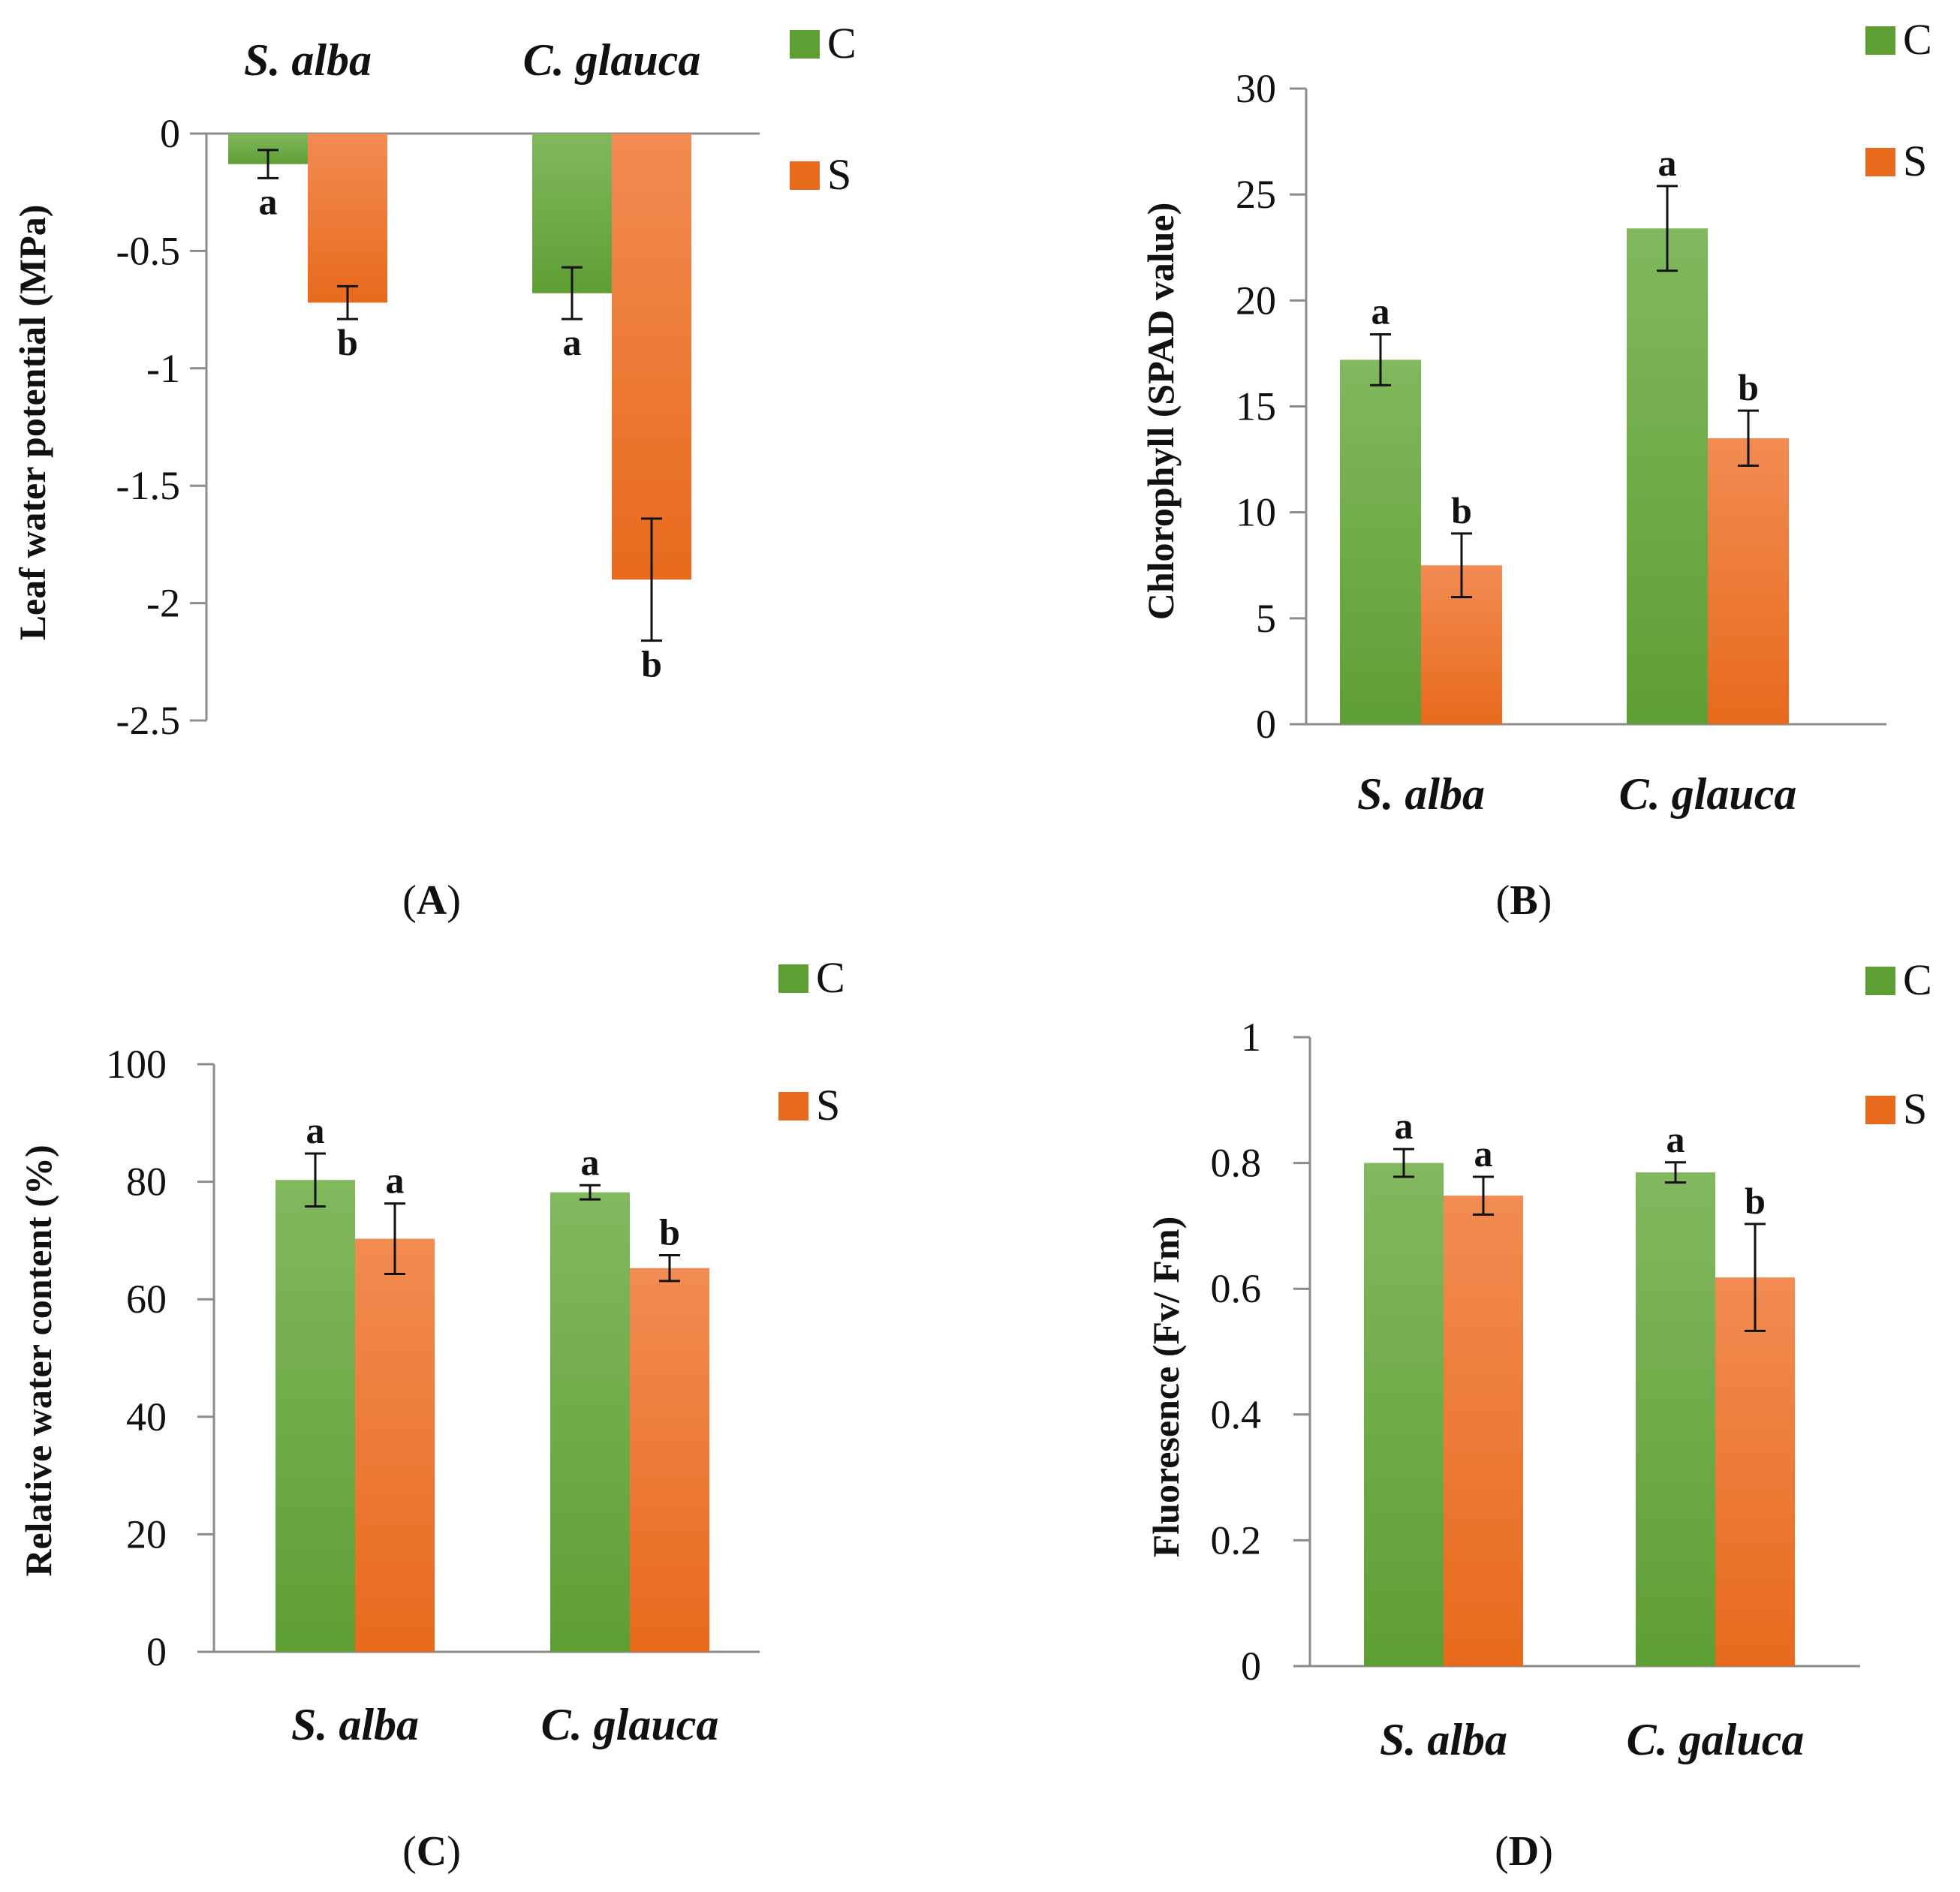 The image size is (1960, 1892). What do you see at coordinates (828, 1105) in the screenshot?
I see `panel-c-legend-label-s: S` at bounding box center [828, 1105].